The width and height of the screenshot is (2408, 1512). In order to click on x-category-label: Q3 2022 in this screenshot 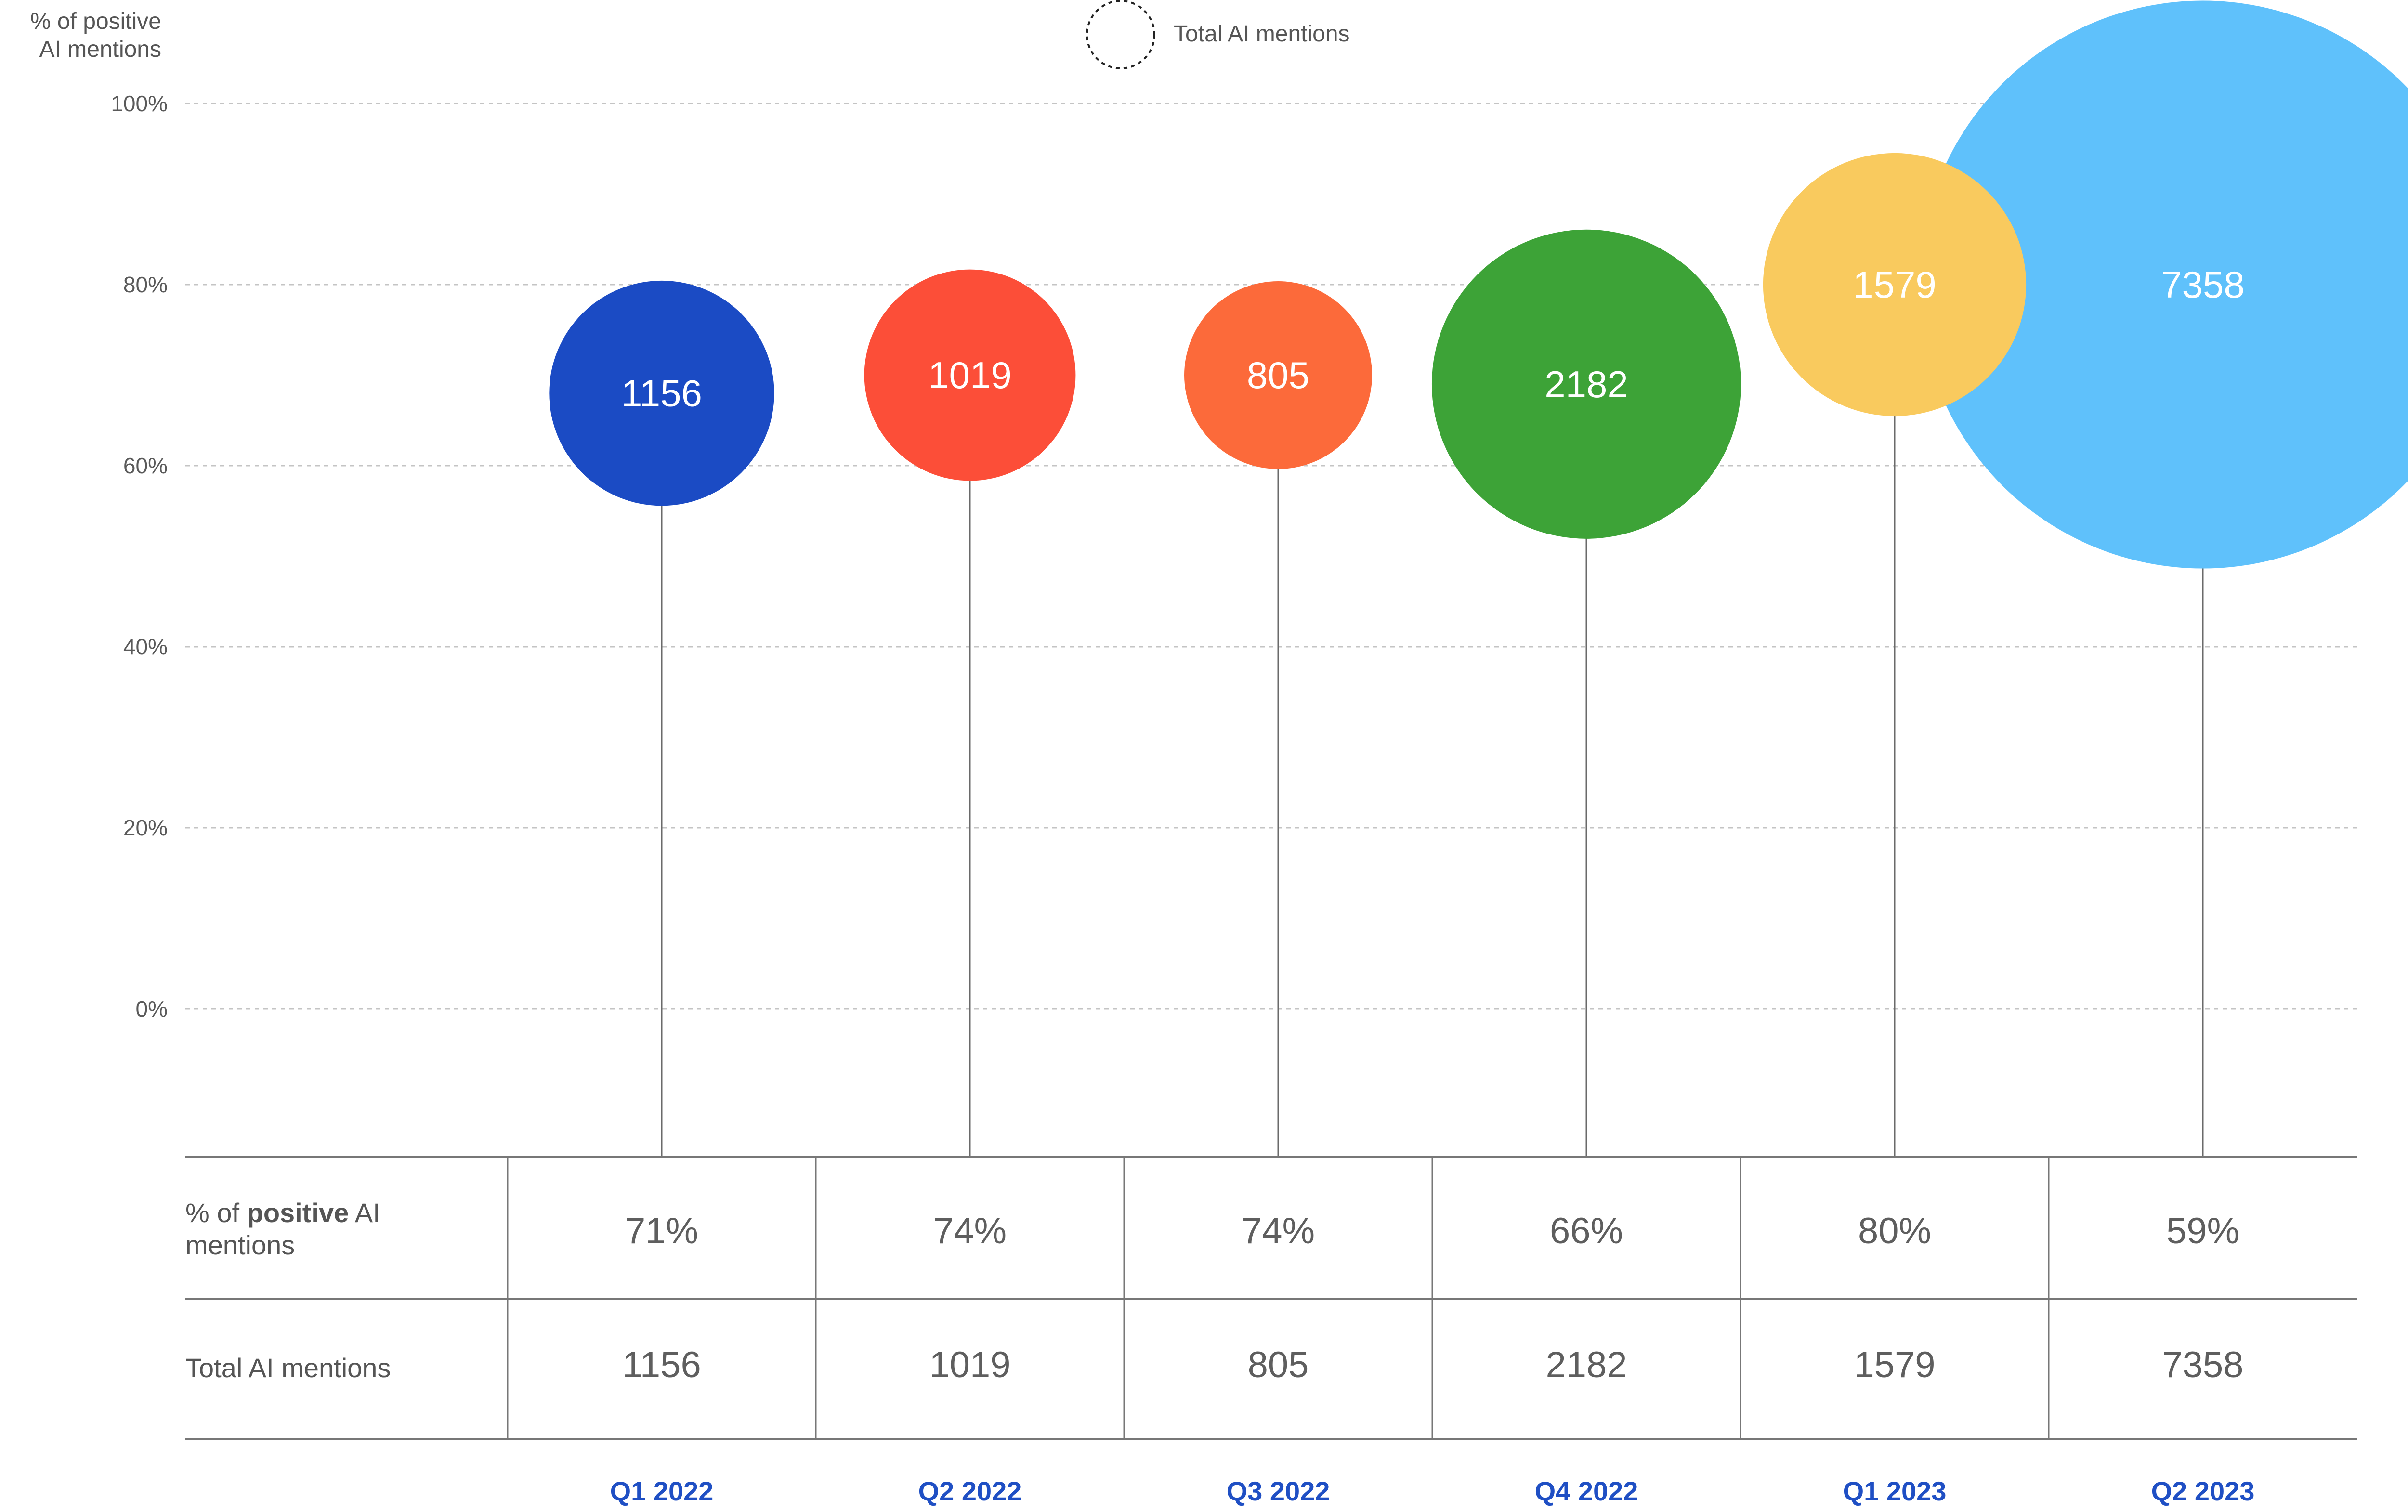, I will do `click(1278, 1491)`.